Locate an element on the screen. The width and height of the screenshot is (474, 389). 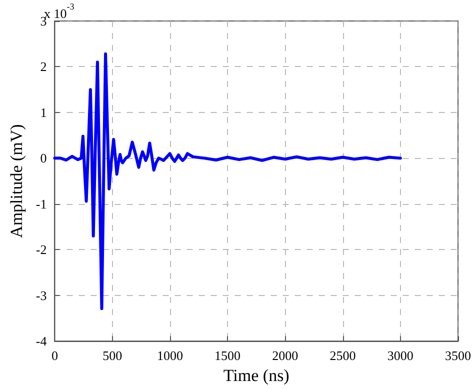
x-tick-label: 1000 is located at coordinates (169, 356).